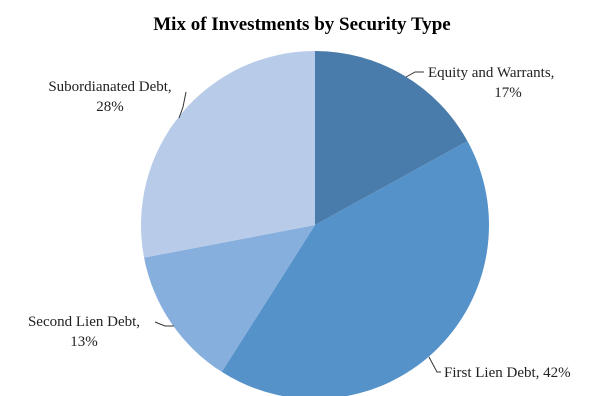  Describe the element at coordinates (84, 342) in the screenshot. I see `slice-value-second-lien: 13%` at that location.